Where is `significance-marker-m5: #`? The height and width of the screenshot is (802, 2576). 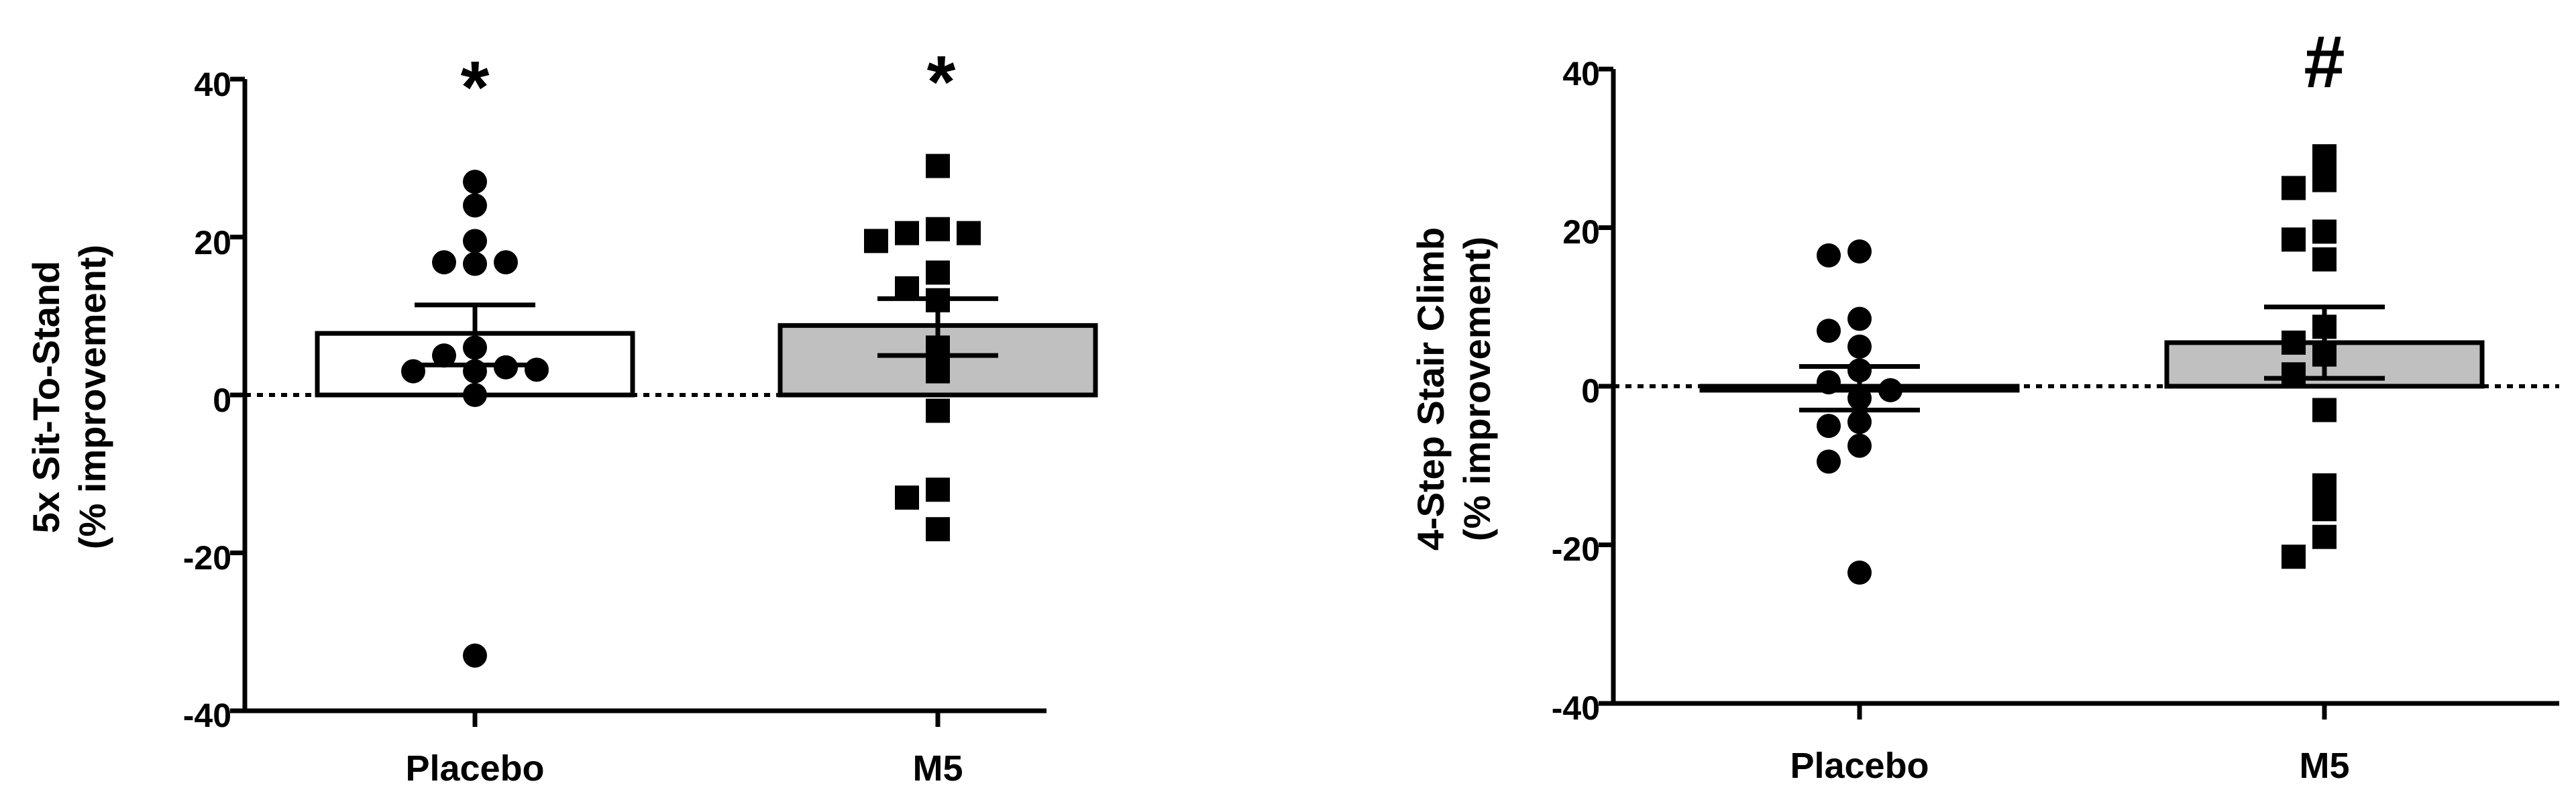 significance-marker-m5: # is located at coordinates (2324, 62).